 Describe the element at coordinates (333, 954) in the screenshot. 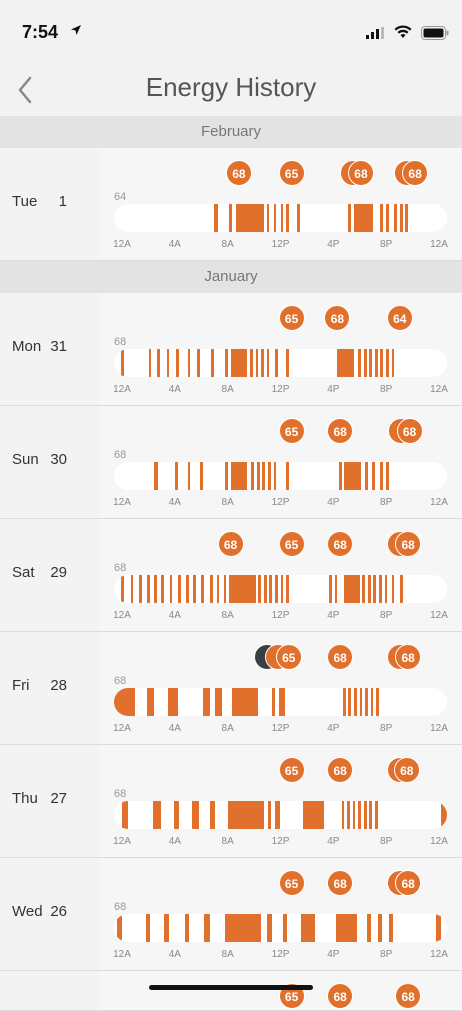

I see `time-tick: 4P` at that location.